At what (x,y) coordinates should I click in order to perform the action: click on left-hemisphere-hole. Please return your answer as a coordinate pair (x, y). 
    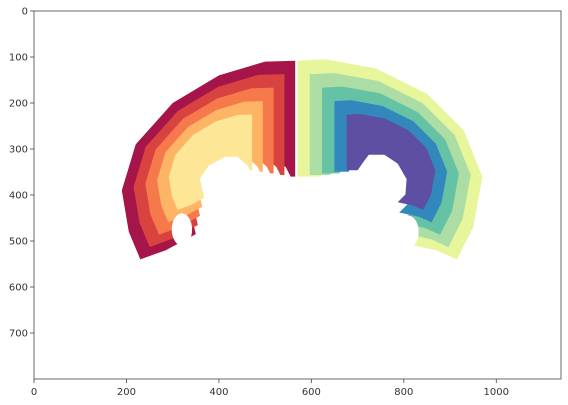
    Looking at the image, I should click on (182, 229).